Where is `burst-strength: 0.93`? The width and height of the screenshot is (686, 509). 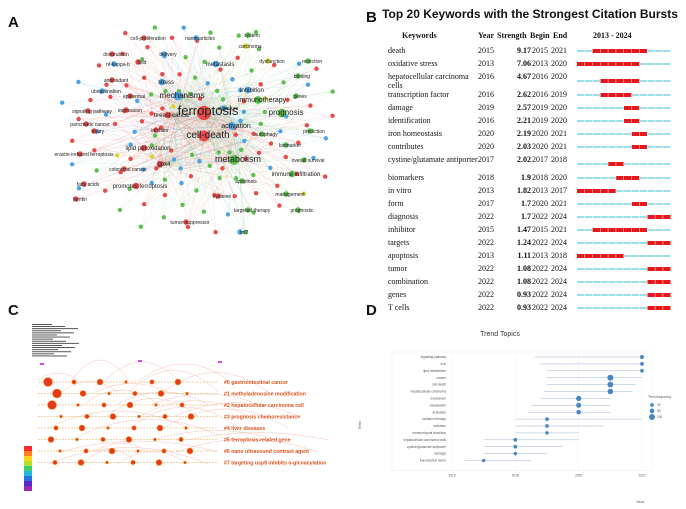 burst-strength: 0.93 is located at coordinates (524, 294).